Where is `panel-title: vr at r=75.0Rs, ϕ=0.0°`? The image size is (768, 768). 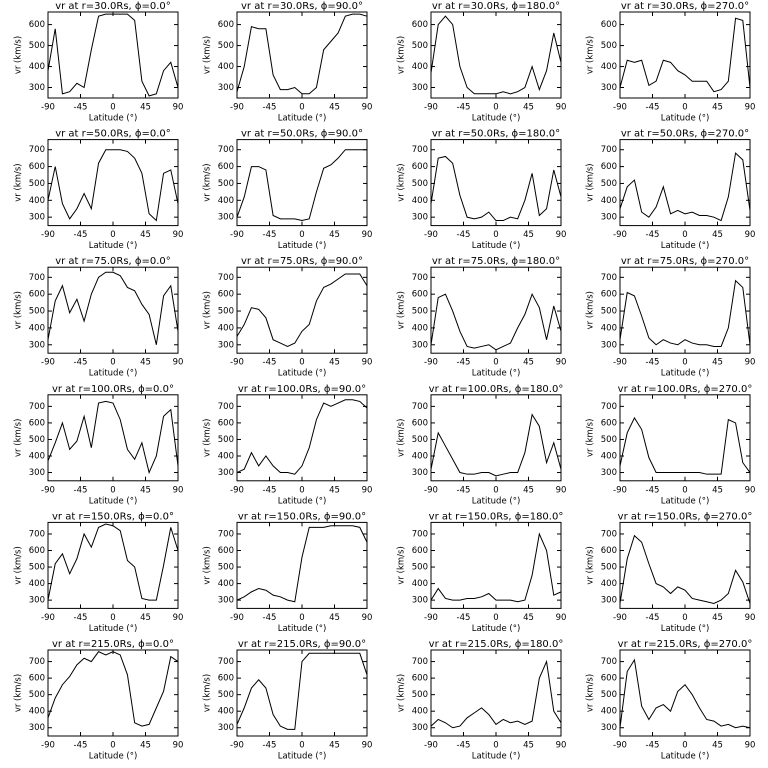 panel-title: vr at r=75.0Rs, ϕ=0.0° is located at coordinates (113, 261).